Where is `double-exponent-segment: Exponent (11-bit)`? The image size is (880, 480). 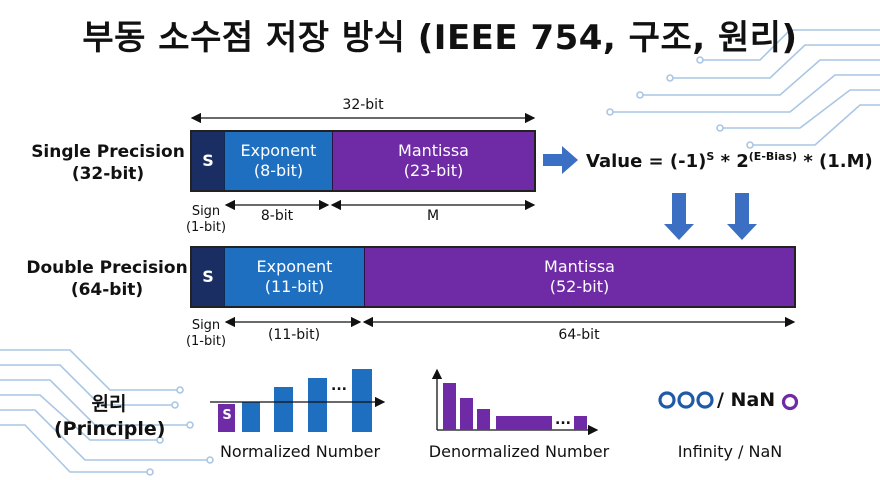 double-exponent-segment: Exponent (11-bit) is located at coordinates (294, 277).